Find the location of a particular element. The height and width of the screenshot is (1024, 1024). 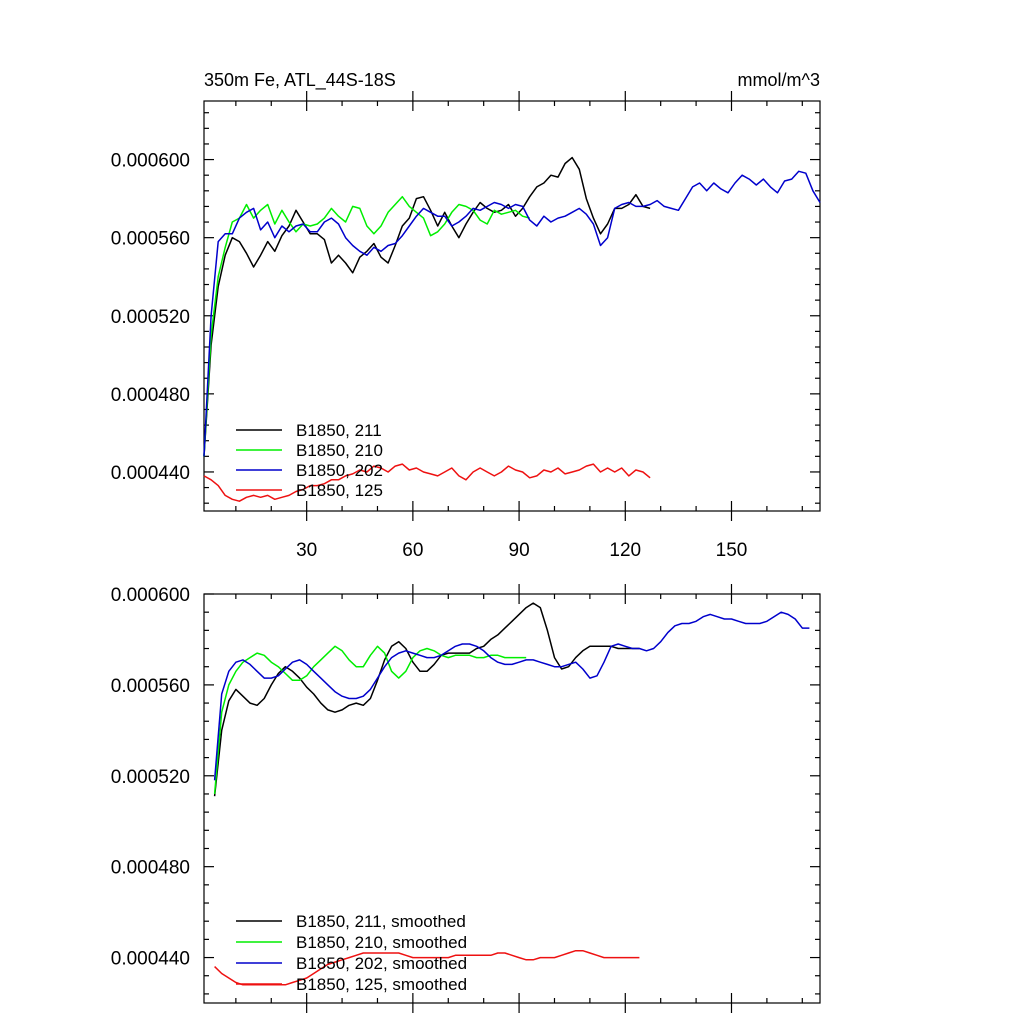

top-ytick-label: 0.000600 is located at coordinates (150, 161).